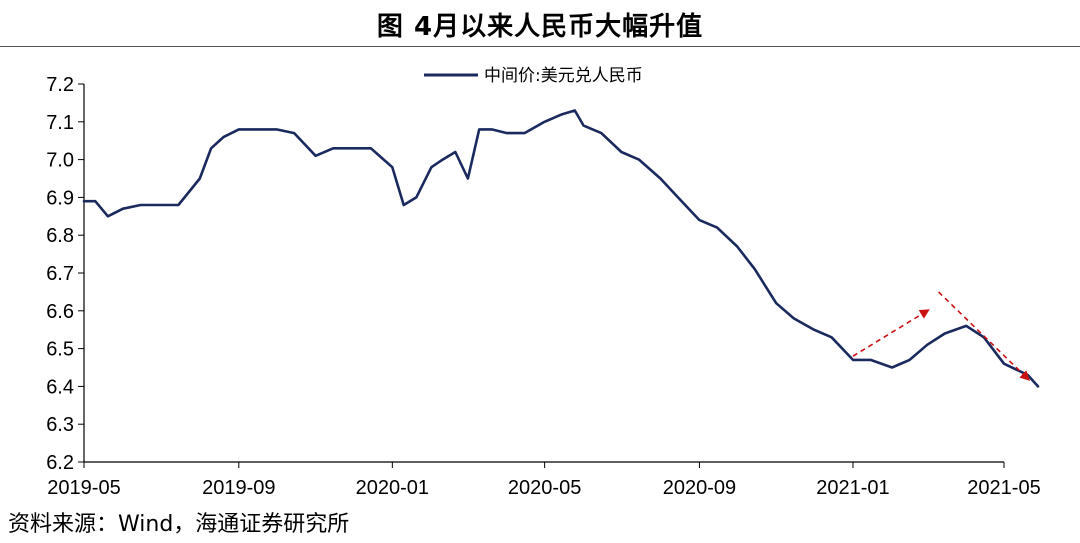 The image size is (1080, 543). What do you see at coordinates (179, 524) in the screenshot?
I see `source-note: 资料来源：Wind，海通证券研究所` at bounding box center [179, 524].